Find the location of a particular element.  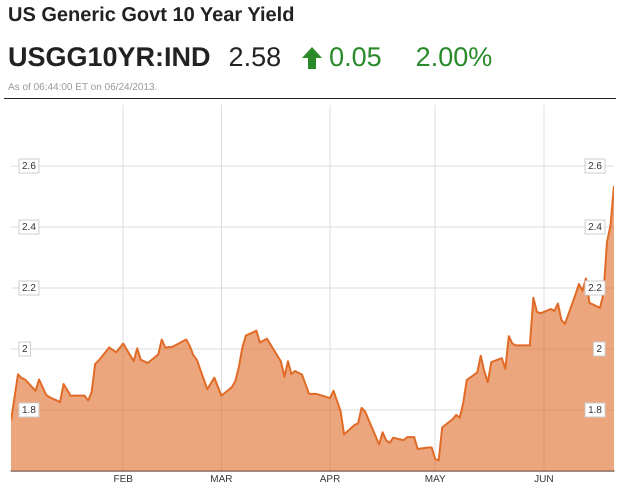

x-tick-label: JUN is located at coordinates (544, 479).